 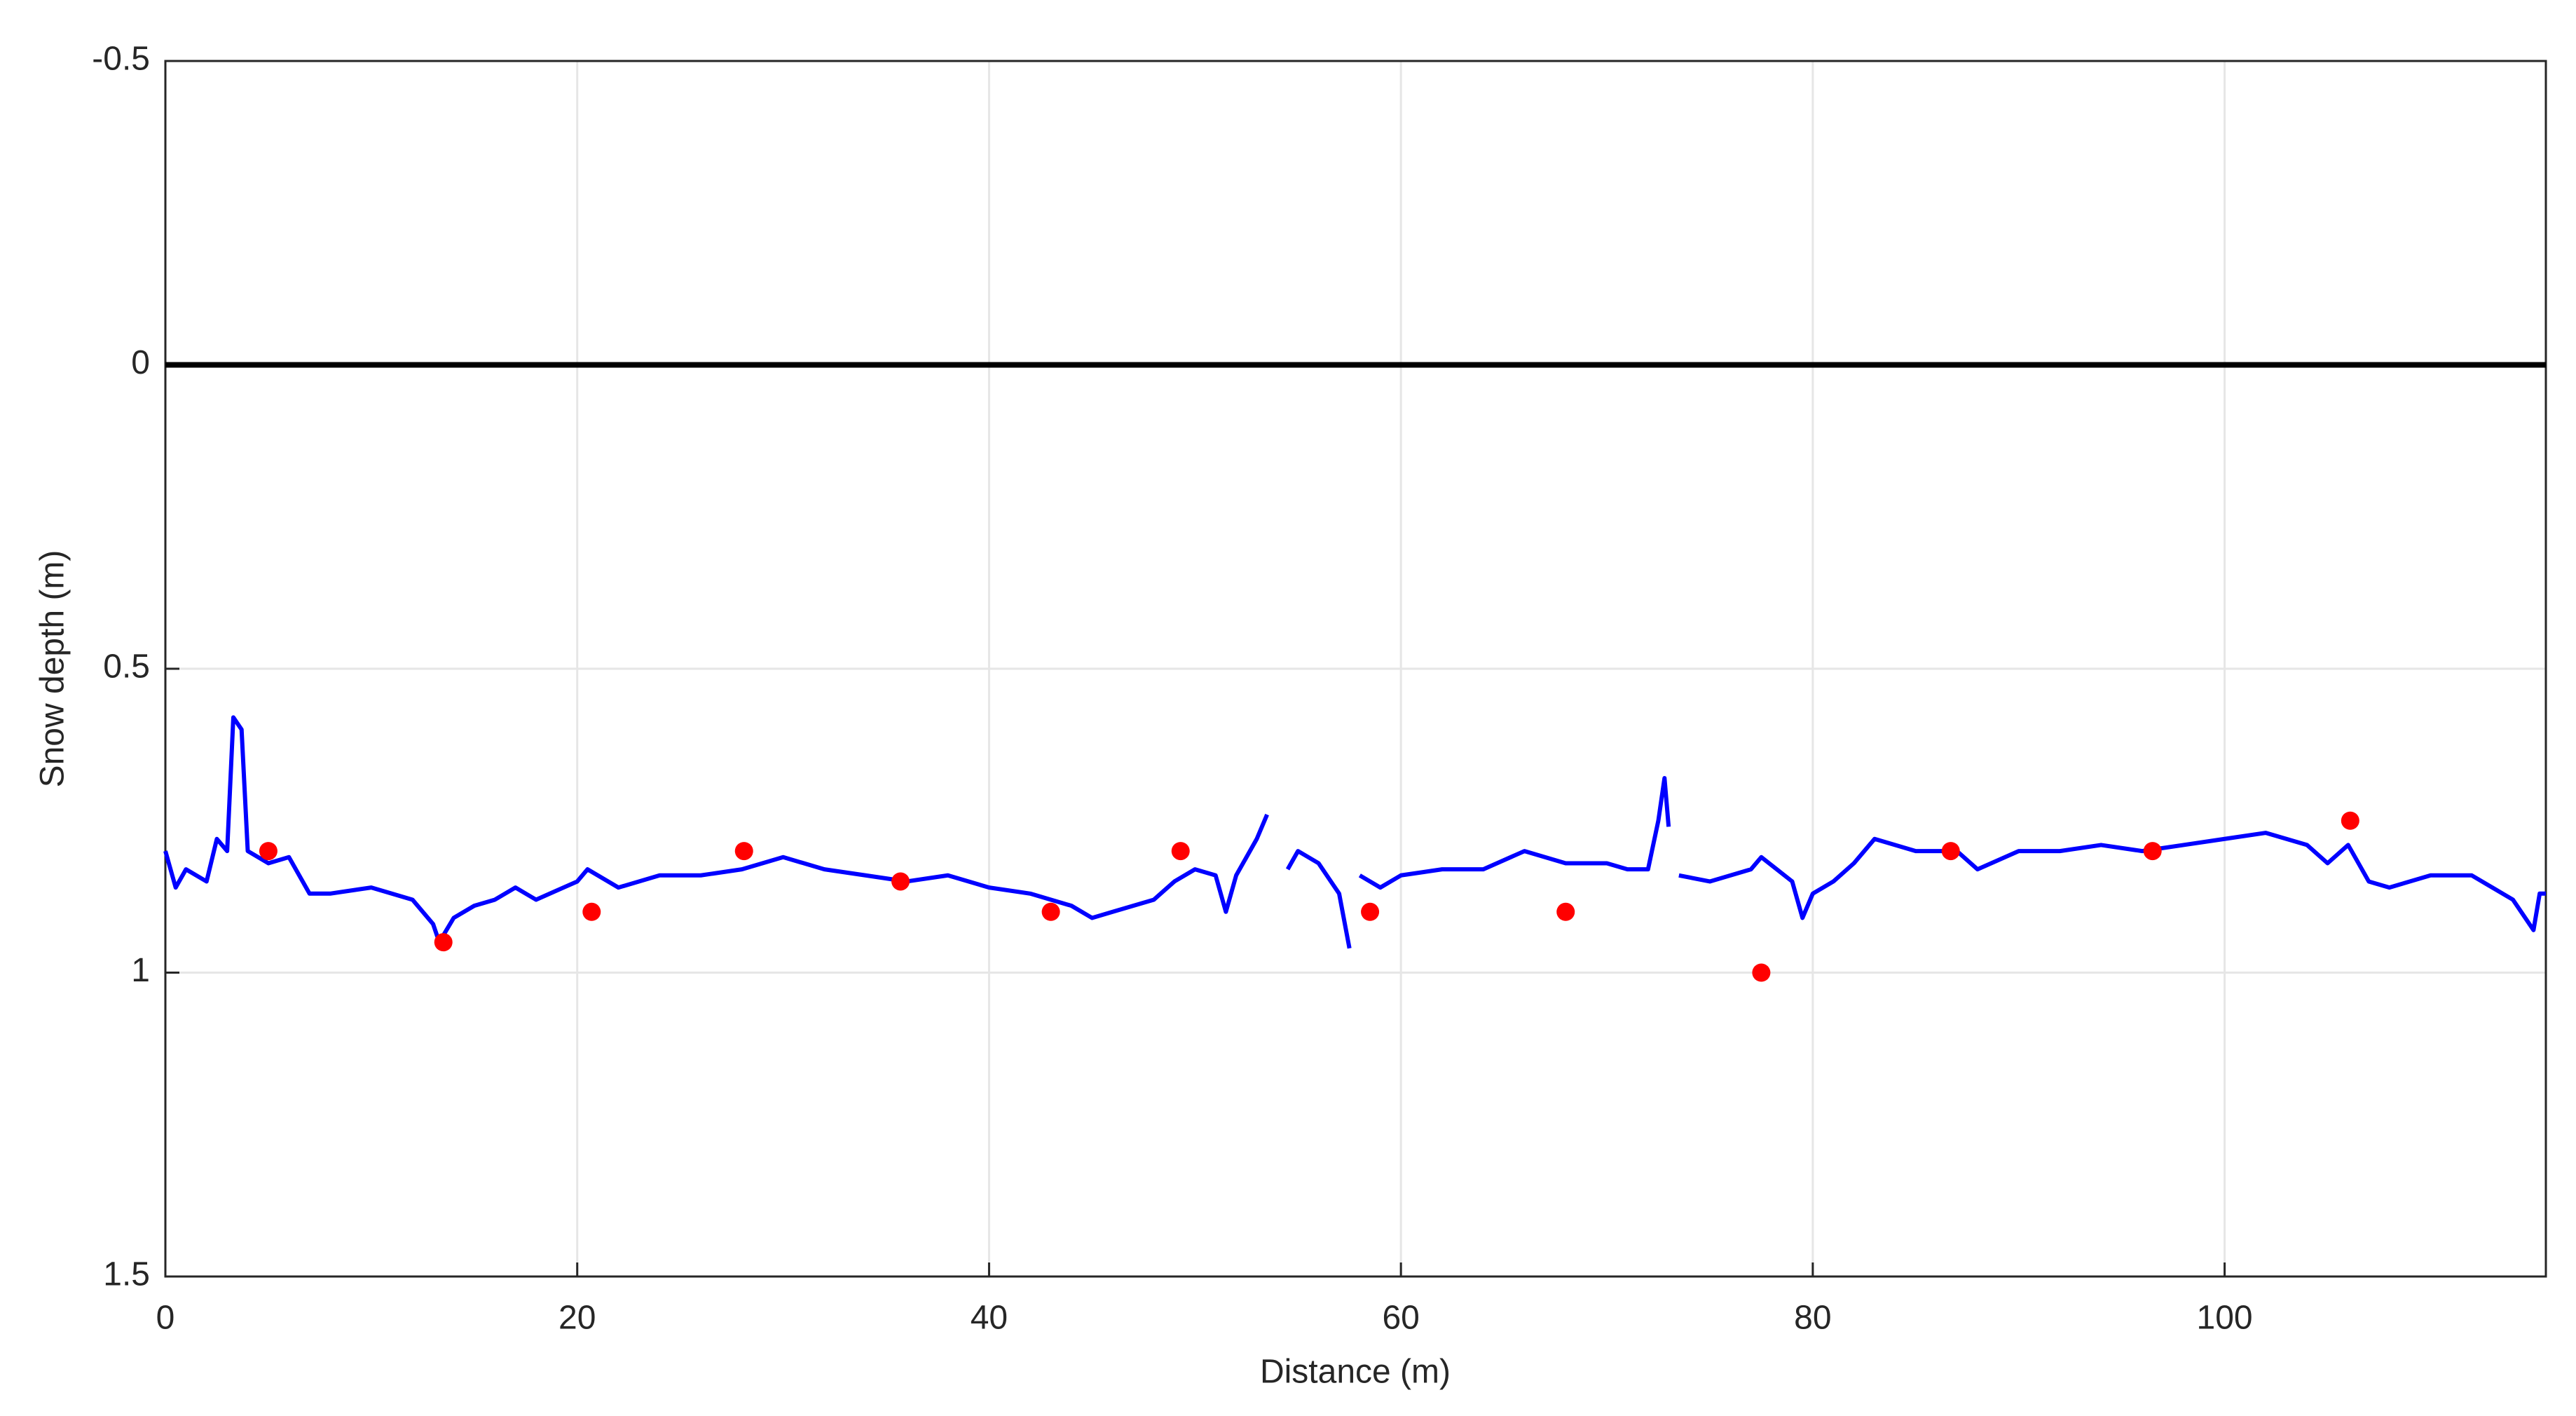 I want to click on x-tick-label: 100, so click(x=2225, y=1318).